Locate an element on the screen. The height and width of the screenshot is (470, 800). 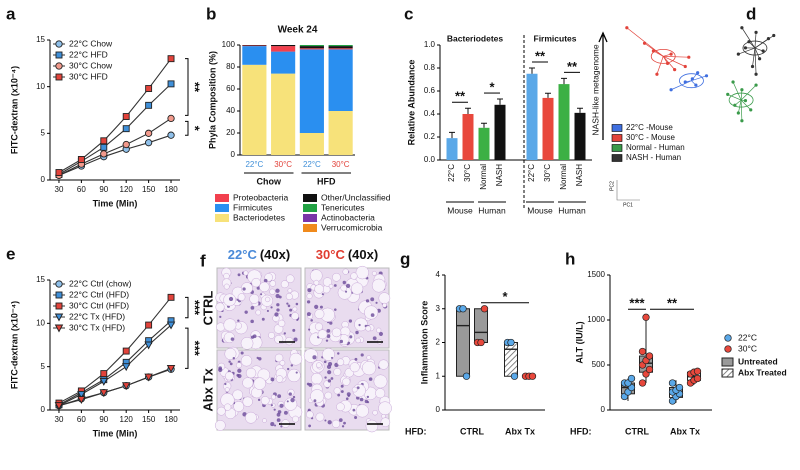
y-tick-label: 1500 is located at coordinates (596, 274).